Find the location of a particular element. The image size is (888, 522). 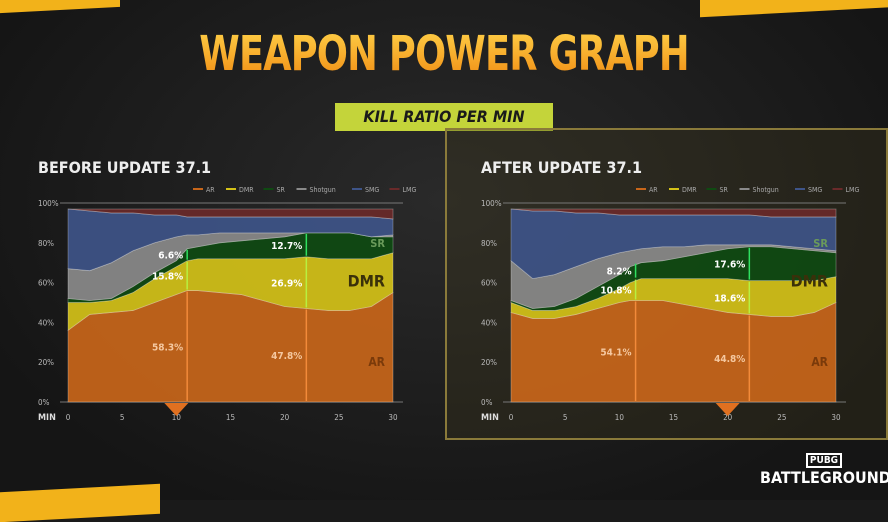

annotation-label: 54.1% is located at coordinates (615, 352).